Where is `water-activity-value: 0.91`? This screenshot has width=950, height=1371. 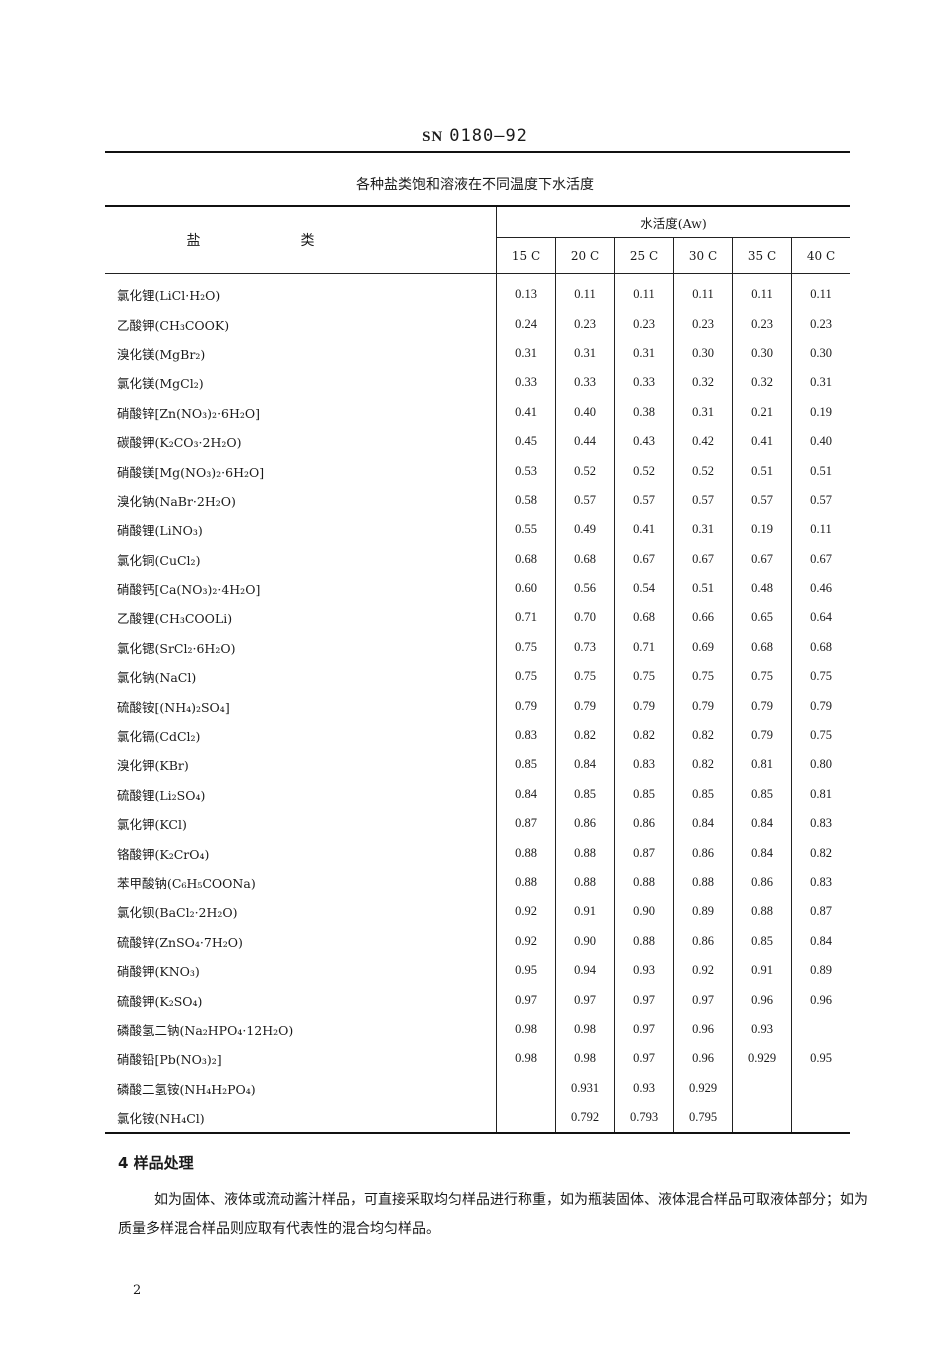 water-activity-value: 0.91 is located at coordinates (762, 970).